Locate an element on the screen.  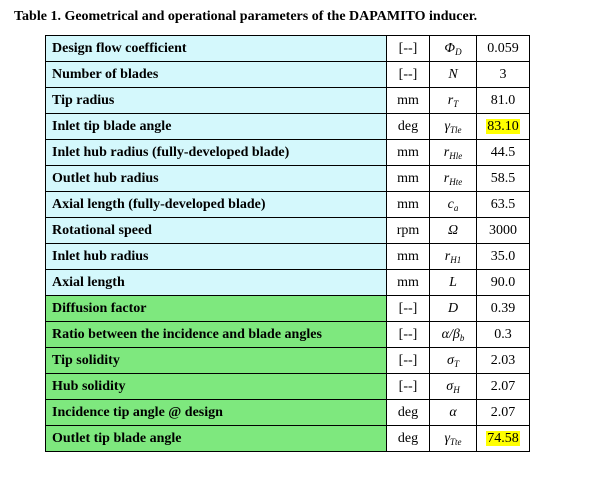
table-row: Inlet hub radius mm rH1 35.0 is located at coordinates (287, 256).